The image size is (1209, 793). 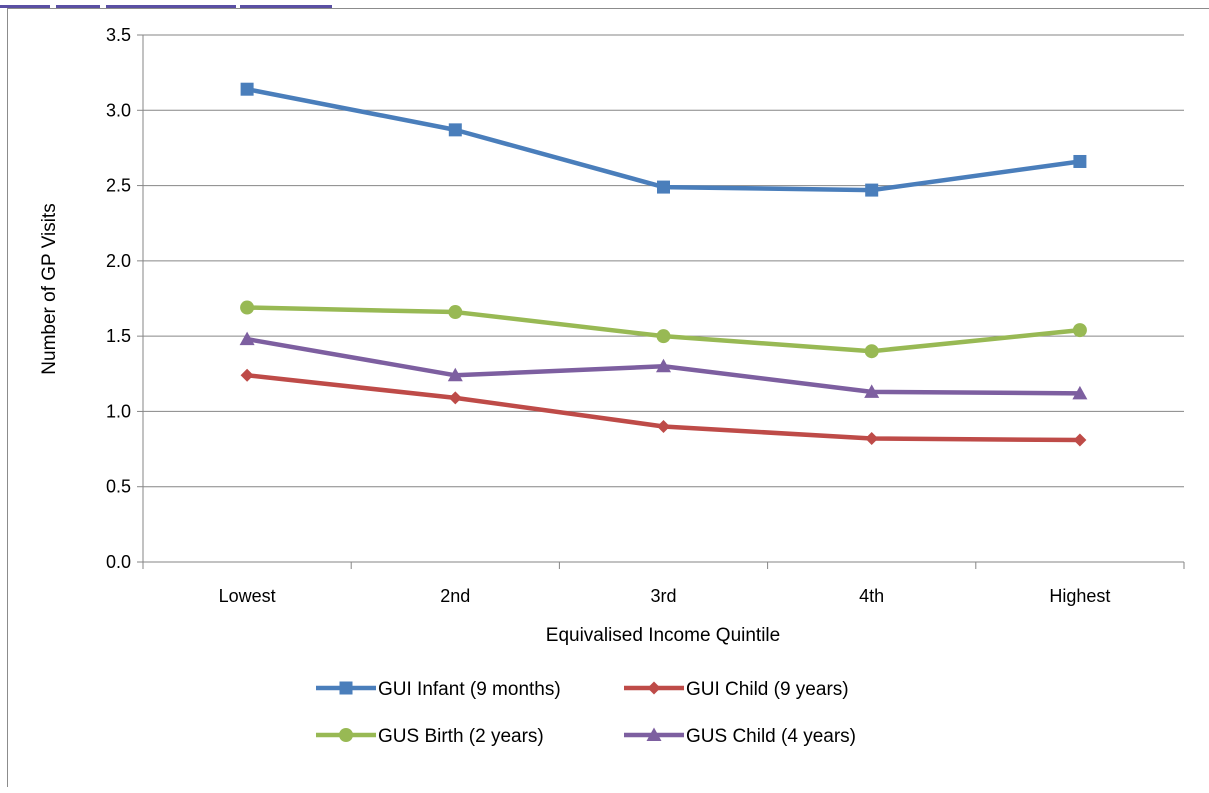 I want to click on legend-label: GUS Birth (2 years), so click(x=461, y=736).